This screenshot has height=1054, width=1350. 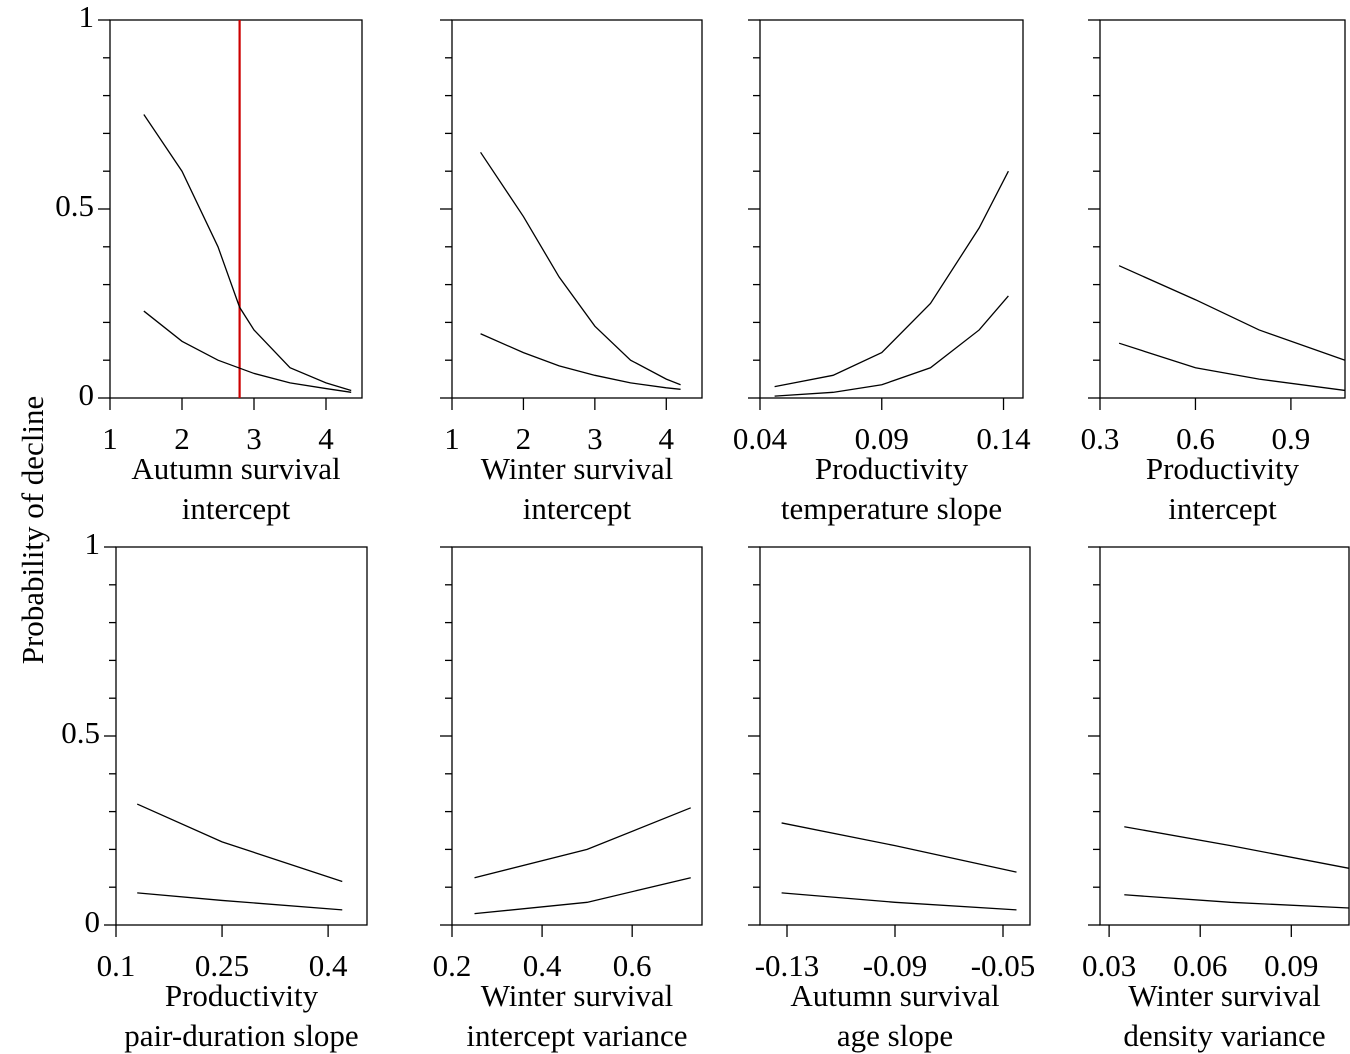 What do you see at coordinates (452, 965) in the screenshot?
I see `x-tick-label: 0.2` at bounding box center [452, 965].